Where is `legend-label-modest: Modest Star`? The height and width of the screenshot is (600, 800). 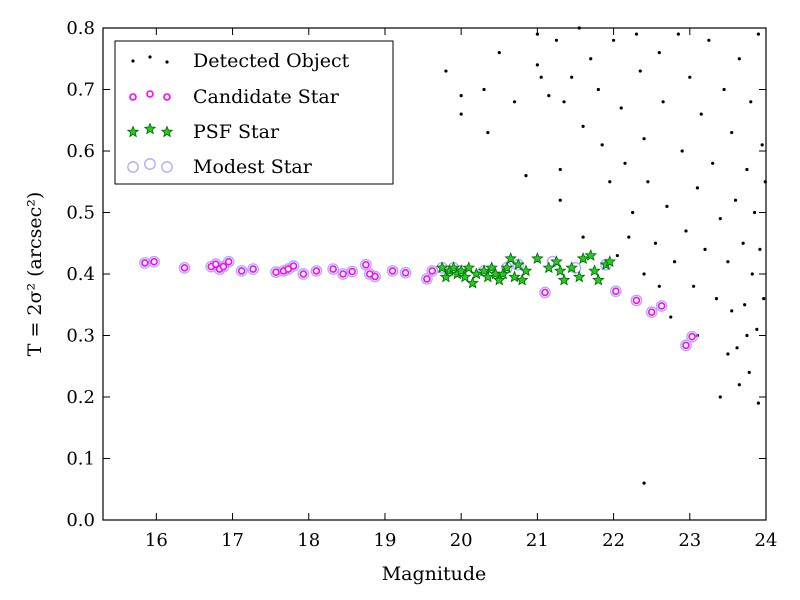 legend-label-modest: Modest Star is located at coordinates (253, 167).